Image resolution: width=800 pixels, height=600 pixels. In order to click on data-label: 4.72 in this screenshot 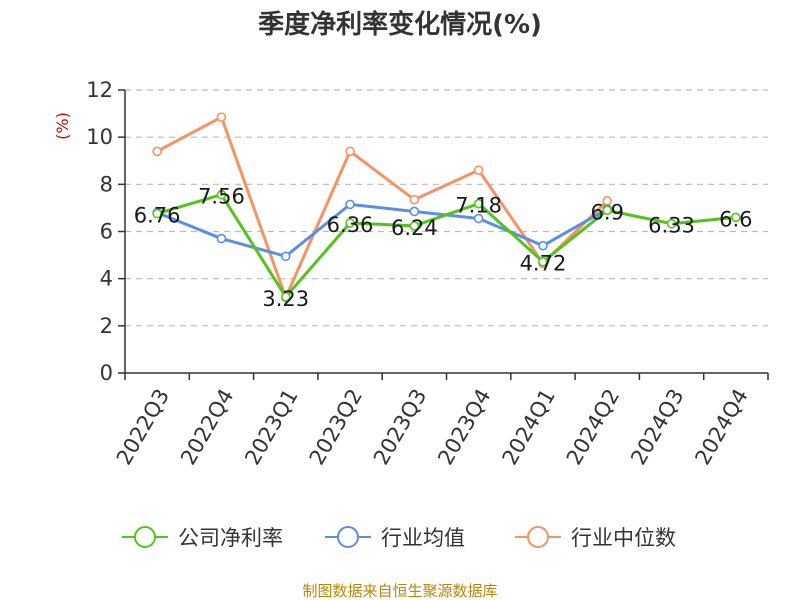, I will do `click(543, 264)`.